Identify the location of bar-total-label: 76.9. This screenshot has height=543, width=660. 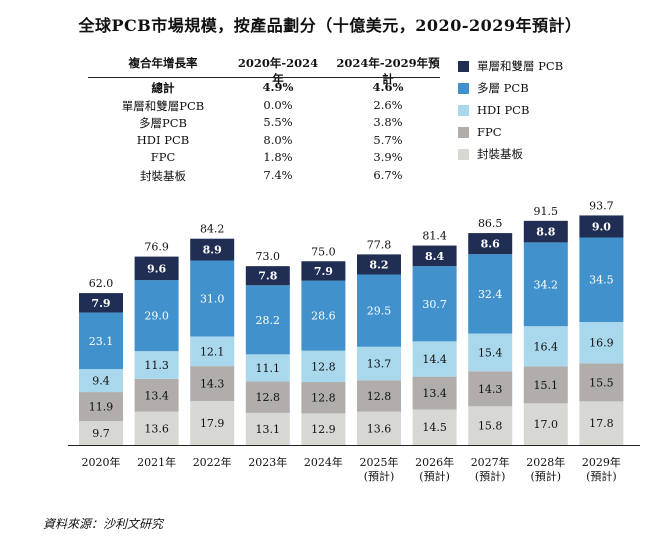
(156, 247).